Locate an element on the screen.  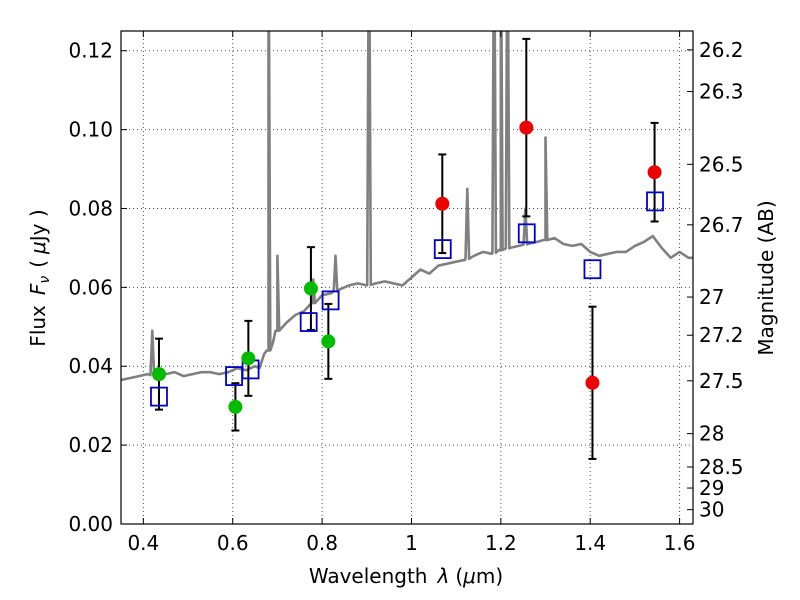
magnitude-tick-label: 26.3 is located at coordinates (721, 92).